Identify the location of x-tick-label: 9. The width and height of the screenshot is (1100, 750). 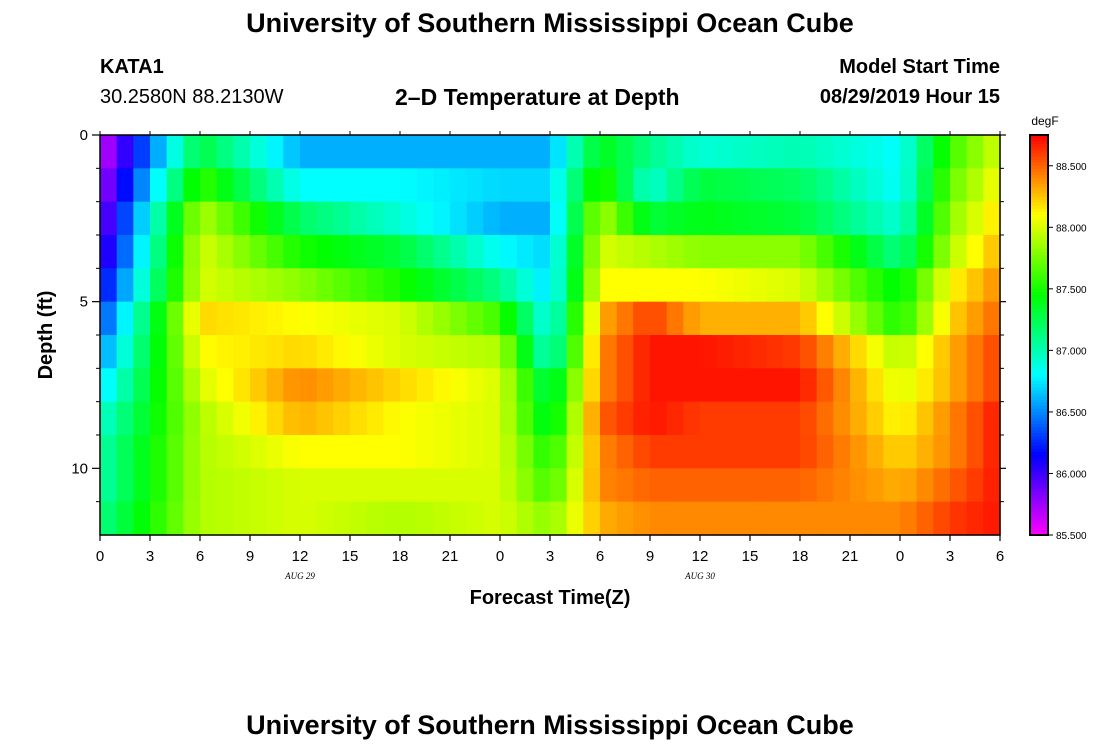
(250, 556).